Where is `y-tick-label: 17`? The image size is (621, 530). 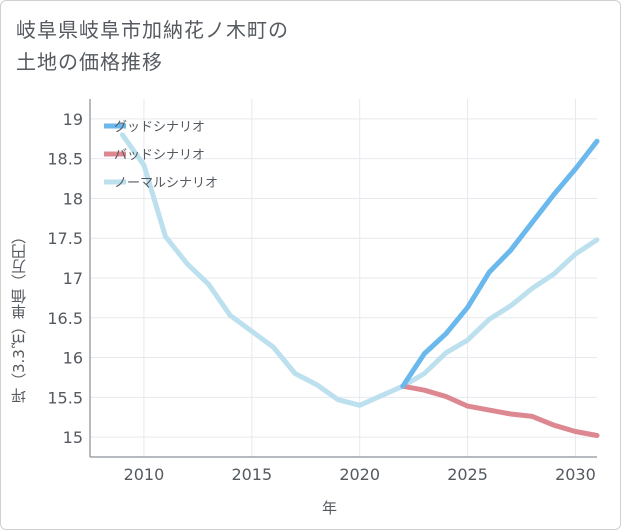
y-tick-label: 17 is located at coordinates (73, 278).